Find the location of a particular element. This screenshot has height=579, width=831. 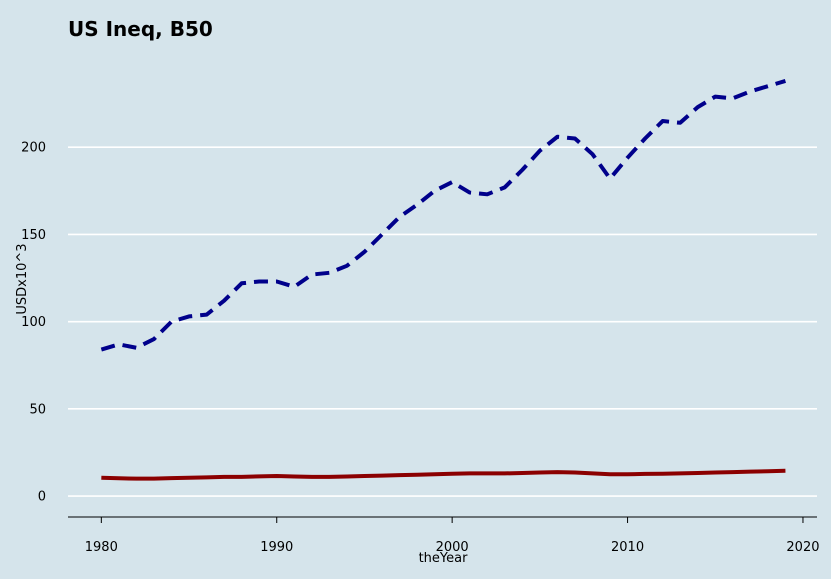

y-tick-label-0: 0 is located at coordinates (42, 497).